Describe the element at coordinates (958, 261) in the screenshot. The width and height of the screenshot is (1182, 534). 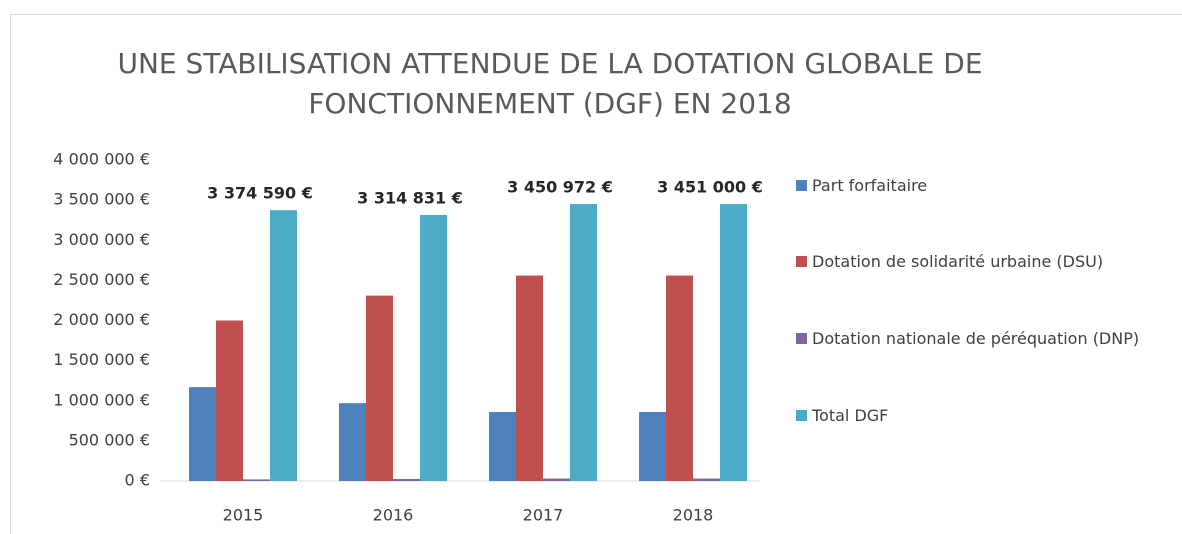
I see `legend-label: Dotation de solidarité urbaine (DSU)` at that location.